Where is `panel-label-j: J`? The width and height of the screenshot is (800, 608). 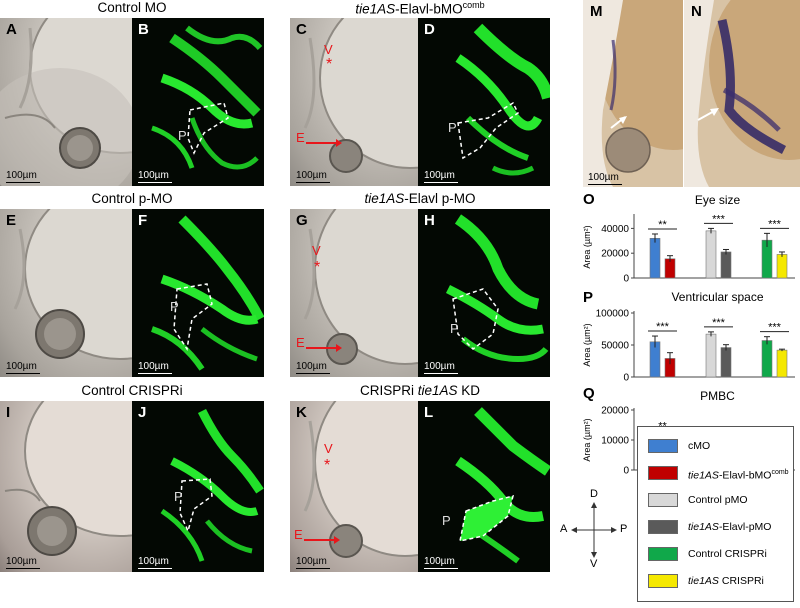
panel-label-j: J is located at coordinates (142, 412).